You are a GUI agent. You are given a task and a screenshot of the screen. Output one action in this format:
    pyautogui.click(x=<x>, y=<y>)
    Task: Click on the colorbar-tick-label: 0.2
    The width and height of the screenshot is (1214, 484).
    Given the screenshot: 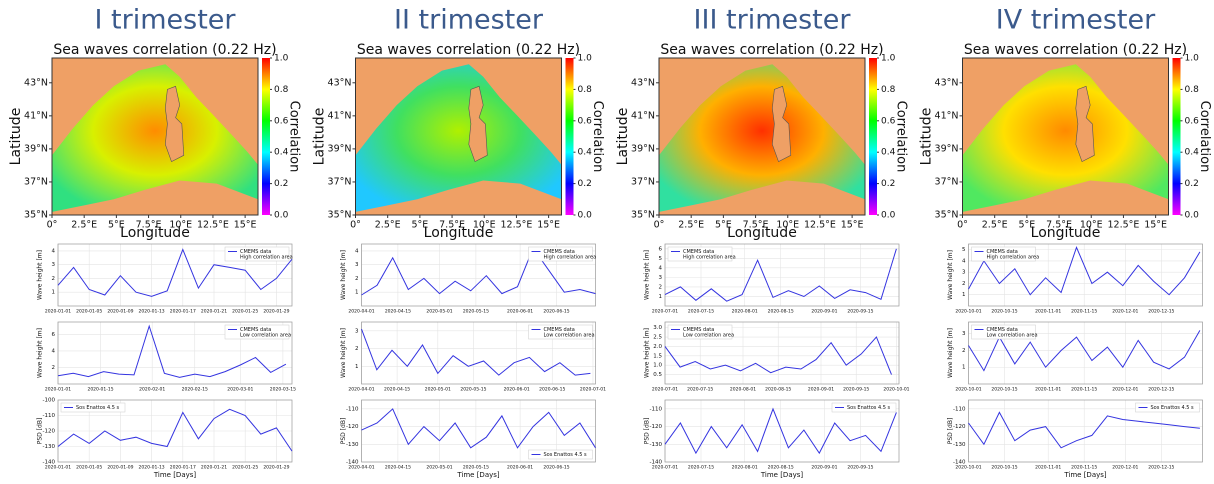 What is the action you would take?
    pyautogui.click(x=281, y=184)
    